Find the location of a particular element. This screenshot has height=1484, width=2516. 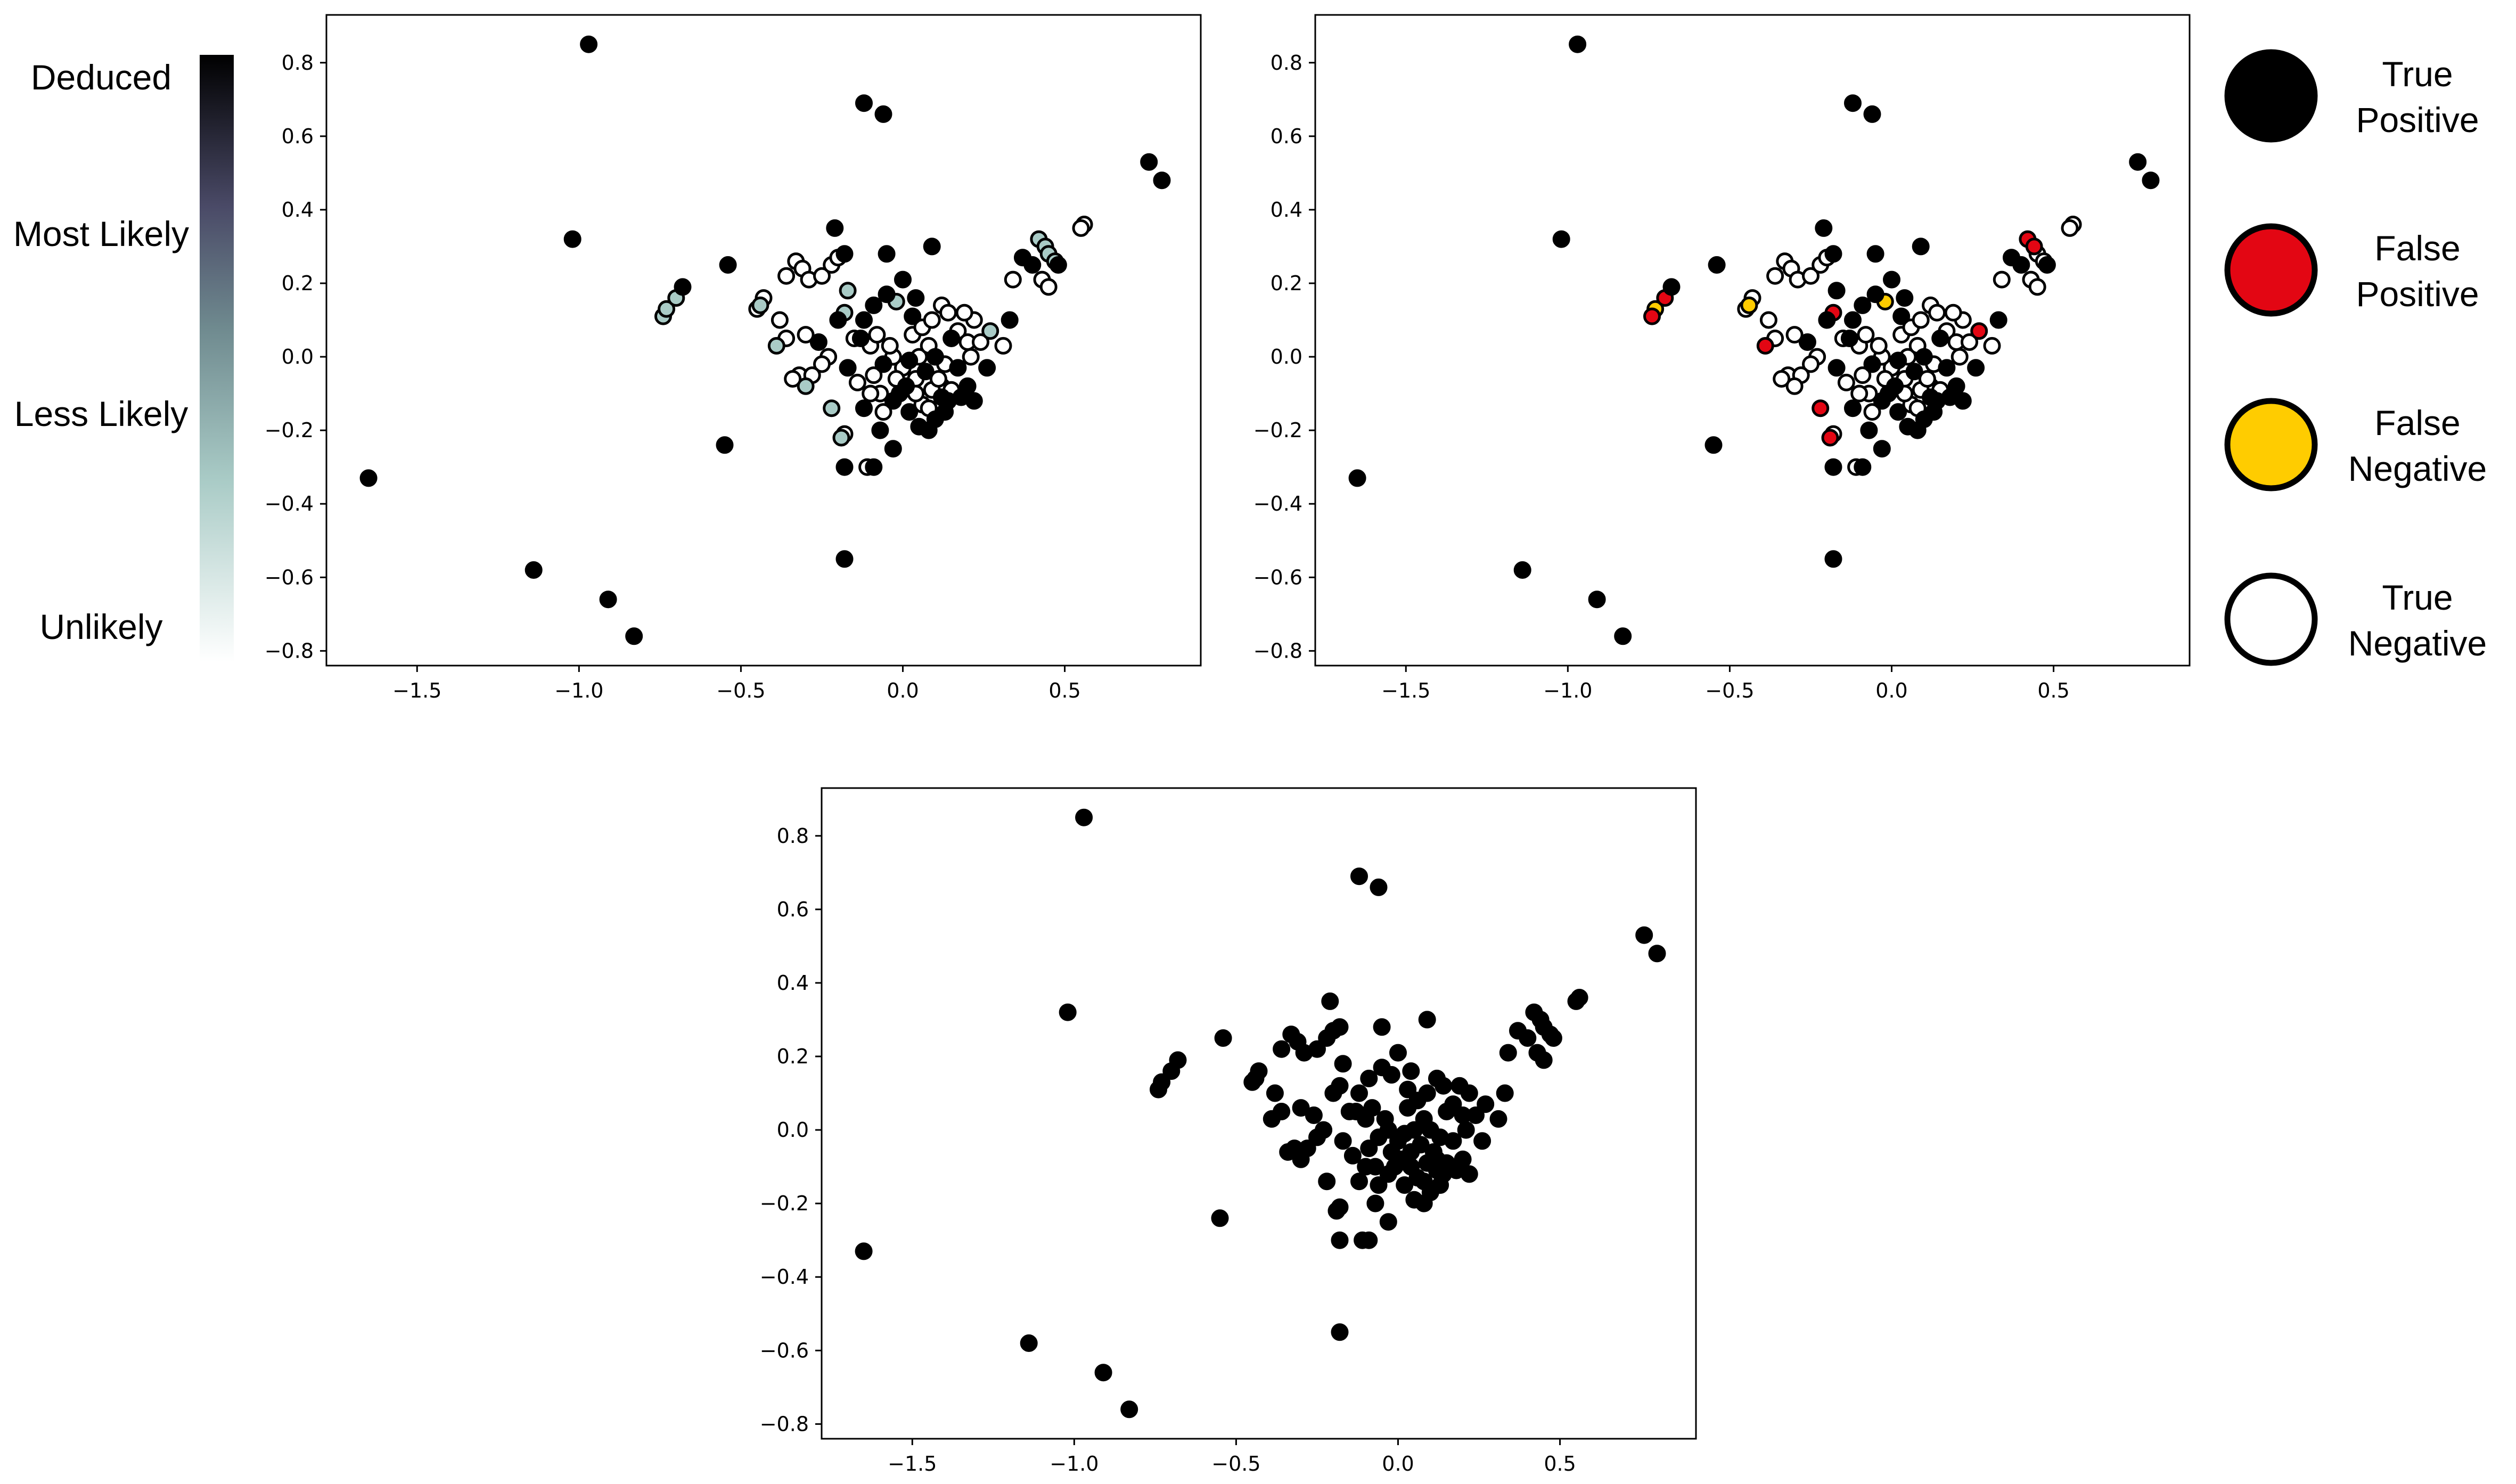

x-tick-label: −1.0 is located at coordinates (578, 690).